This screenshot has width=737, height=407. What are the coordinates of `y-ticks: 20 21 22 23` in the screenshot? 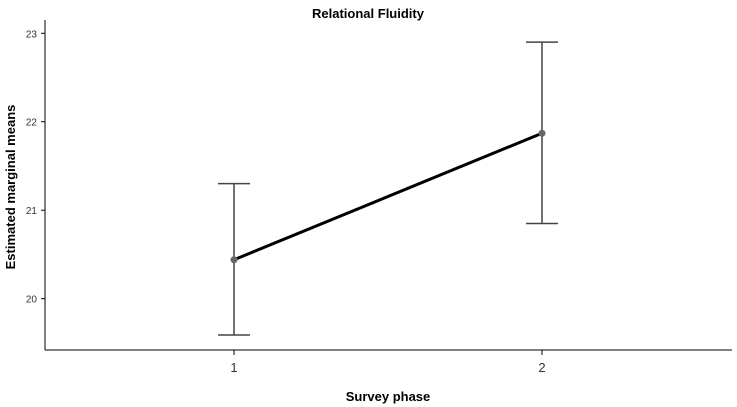 It's located at (35, 167).